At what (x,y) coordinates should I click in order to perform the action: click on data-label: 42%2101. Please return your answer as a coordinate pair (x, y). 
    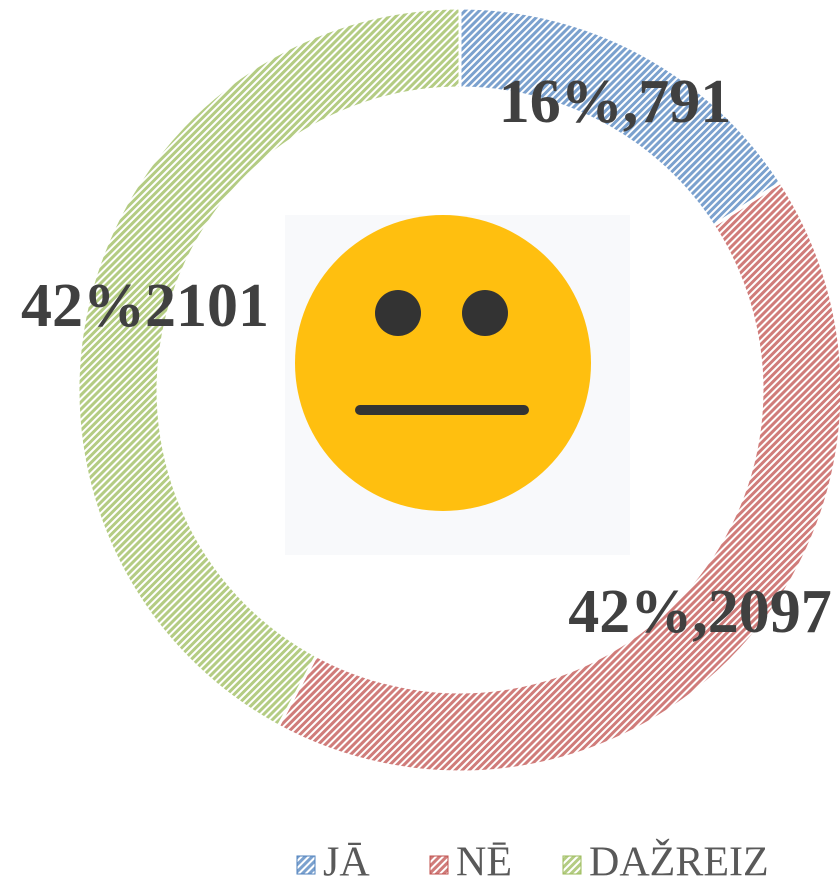
    Looking at the image, I should click on (145, 306).